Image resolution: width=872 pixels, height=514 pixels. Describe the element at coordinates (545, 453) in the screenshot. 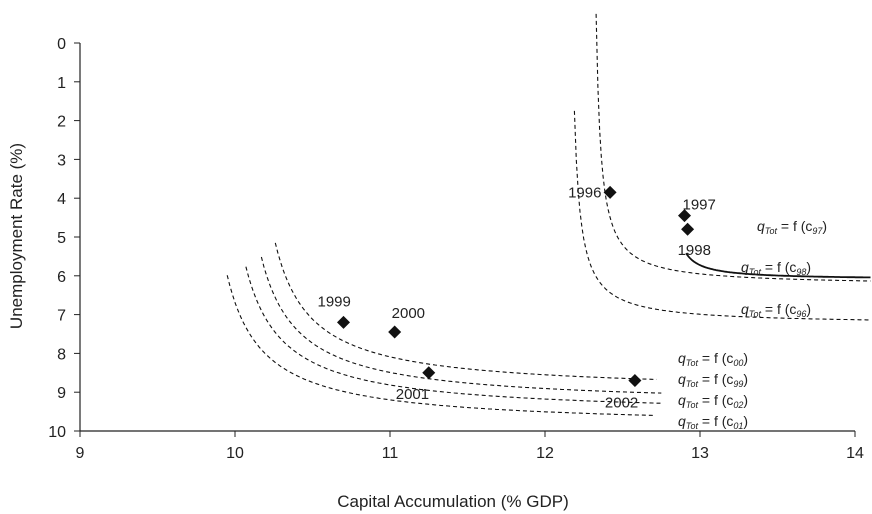

I see `x-tick-label: 12` at that location.